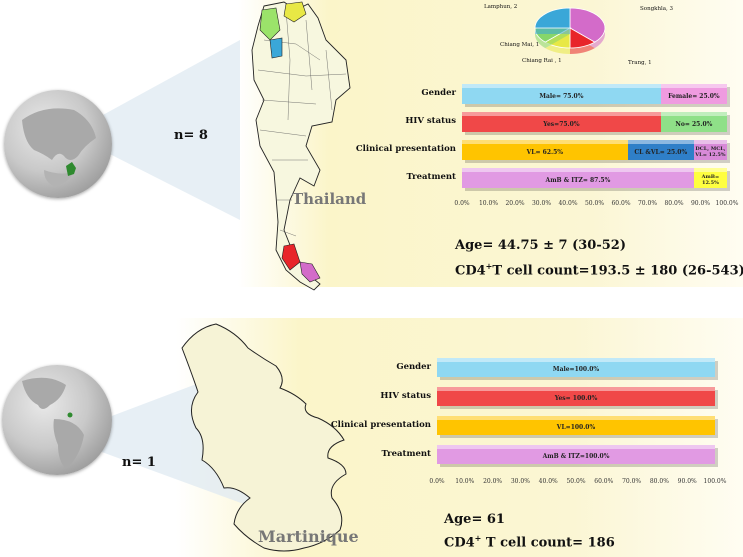  I want to click on thailand-globe, so click(58, 144).